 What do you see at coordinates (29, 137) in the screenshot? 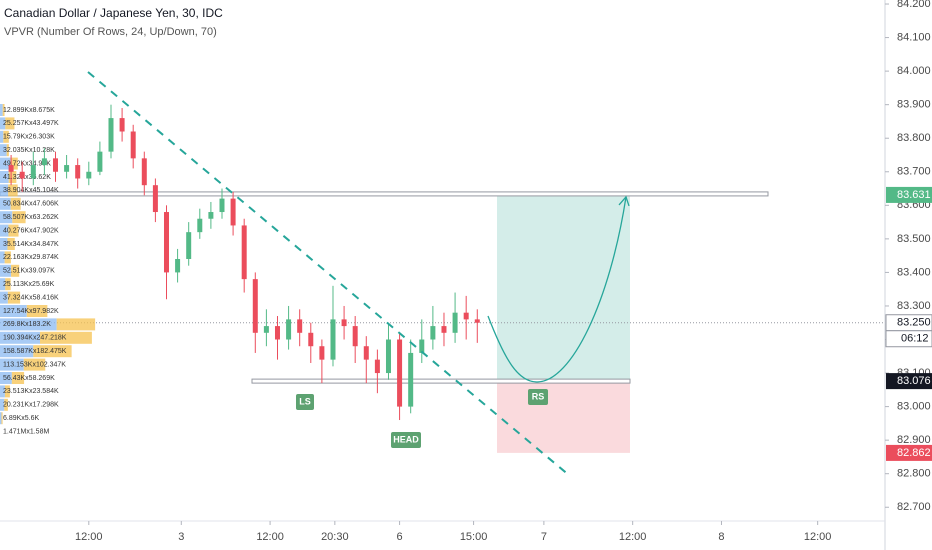
I see `volume-label: 15.79Kx26.303K` at bounding box center [29, 137].